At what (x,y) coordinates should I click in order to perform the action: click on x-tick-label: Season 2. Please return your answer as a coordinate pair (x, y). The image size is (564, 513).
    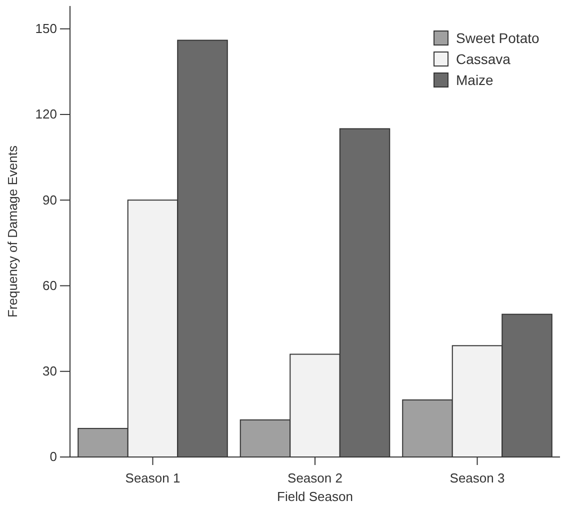
    Looking at the image, I should click on (315, 478).